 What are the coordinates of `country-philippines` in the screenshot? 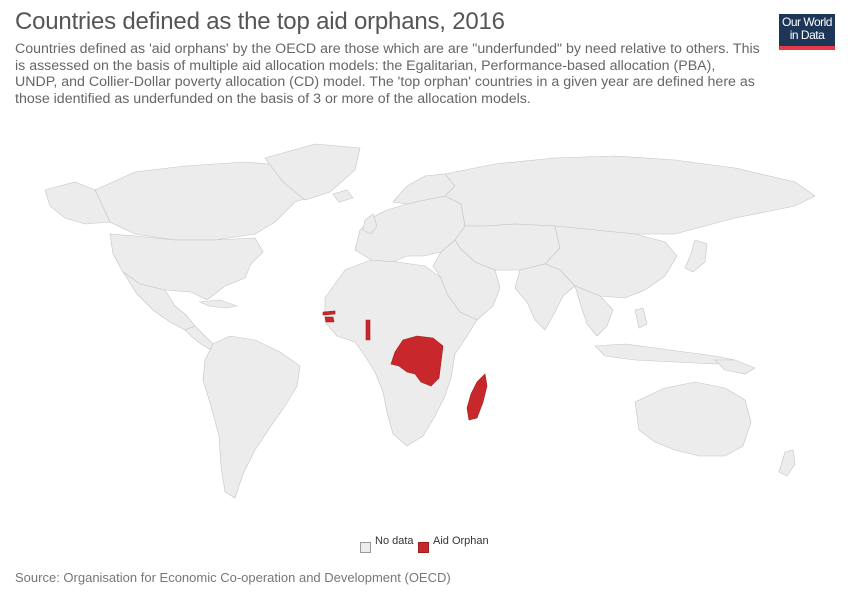 It's located at (641, 318).